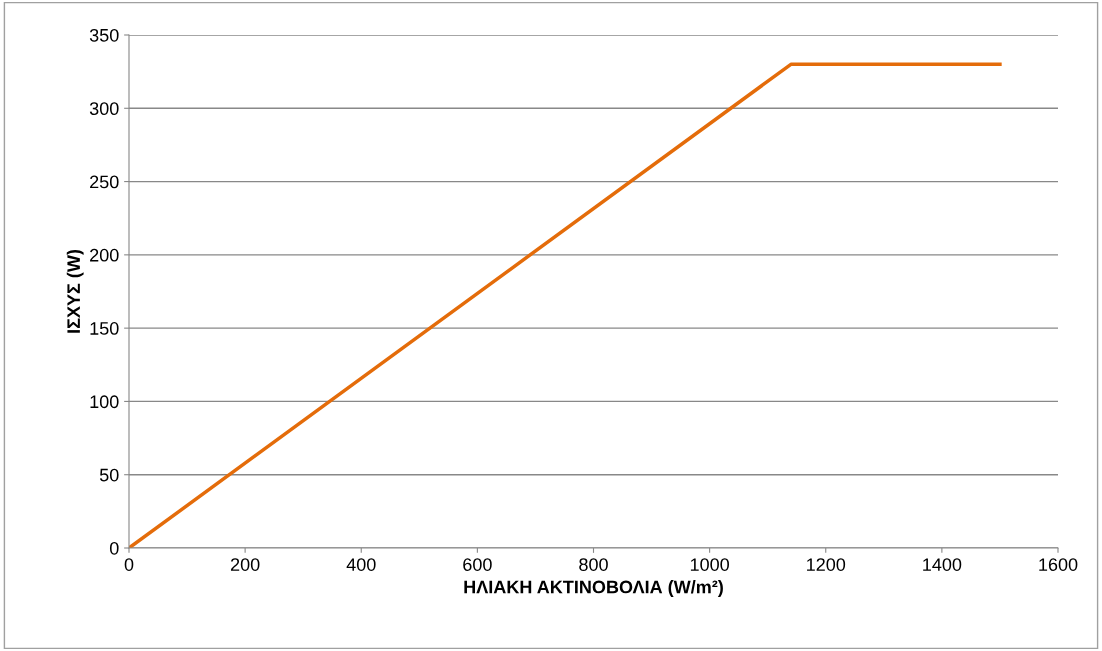  What do you see at coordinates (104, 35) in the screenshot?
I see `y-tick-label: 350` at bounding box center [104, 35].